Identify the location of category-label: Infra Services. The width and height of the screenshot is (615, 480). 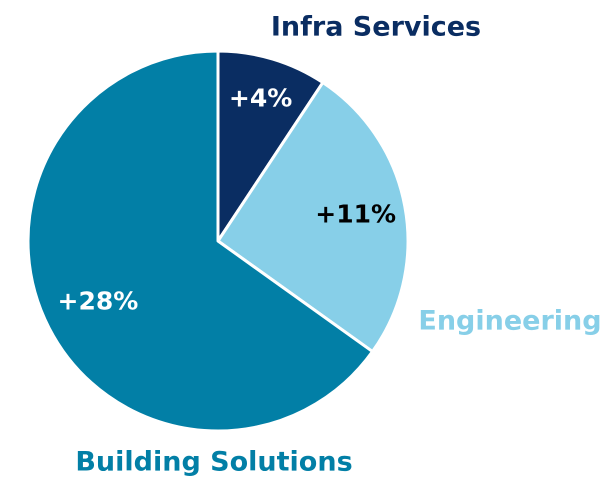
(376, 27).